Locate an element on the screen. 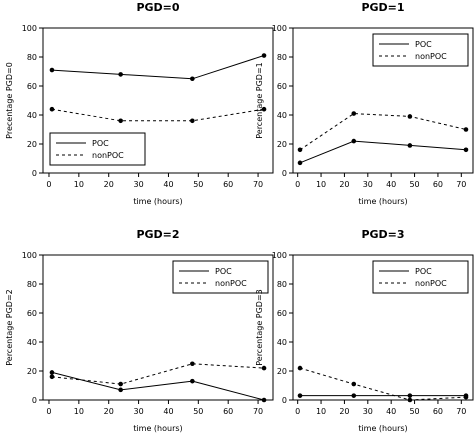  series-line-pgd2-poc is located at coordinates (158, 386).